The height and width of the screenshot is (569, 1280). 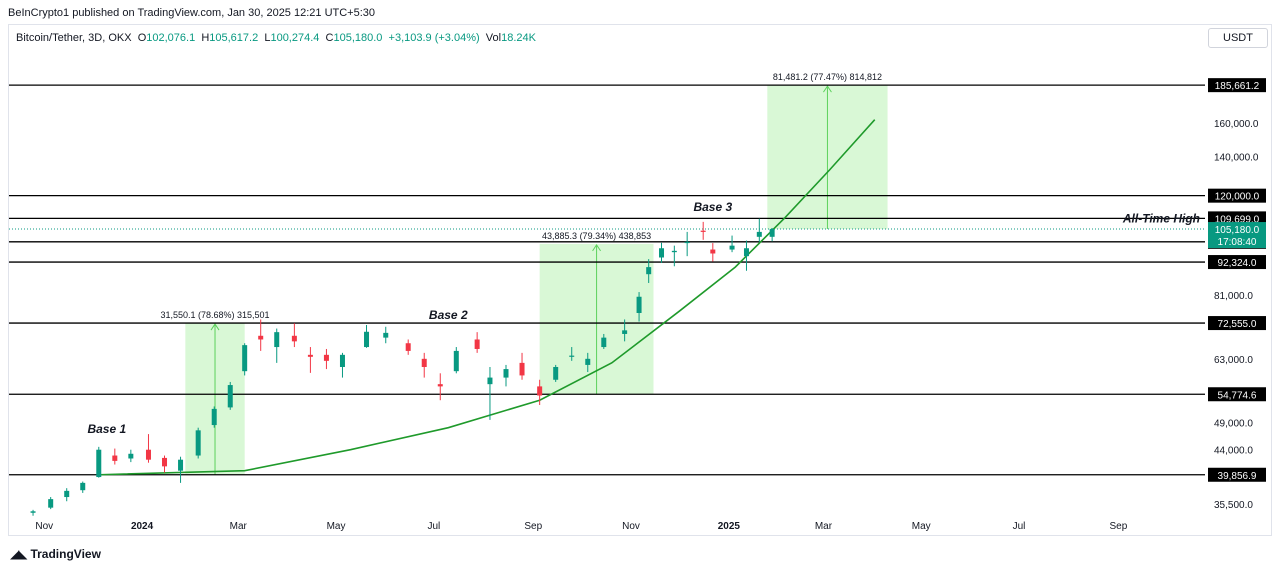 I want to click on measure-label-1: 31,550.1 (78.68%) 315,501, so click(x=214, y=315).